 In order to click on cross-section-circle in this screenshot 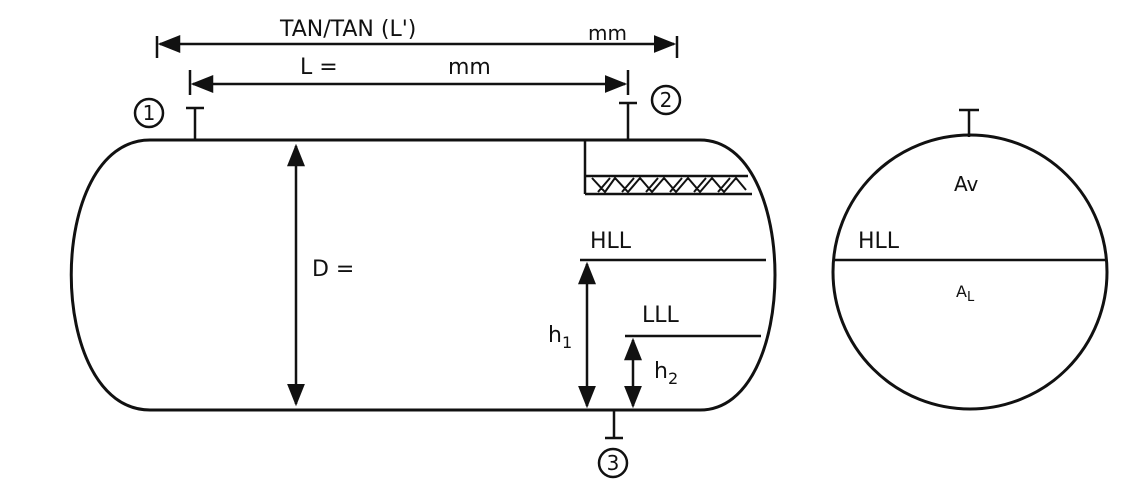, I will do `click(970, 272)`.